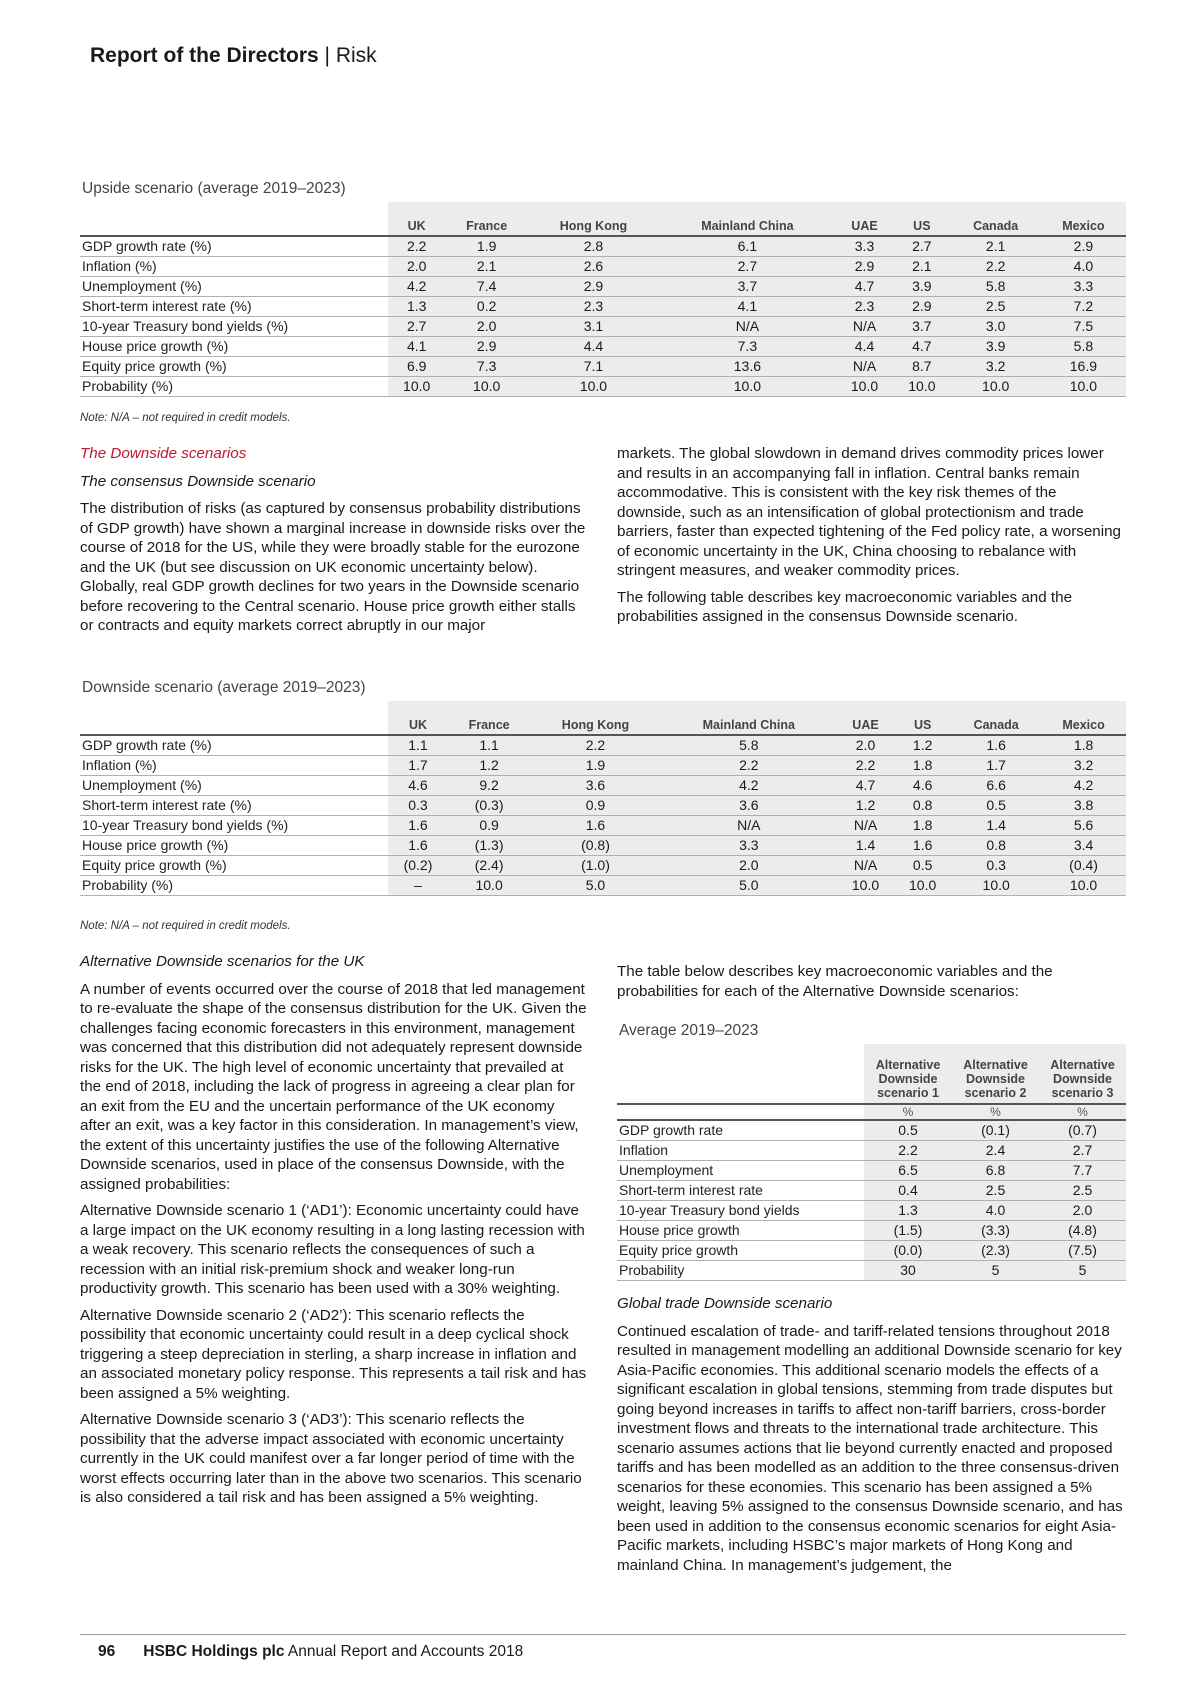 This screenshot has width=1196, height=1685. What do you see at coordinates (871, 1230) in the screenshot?
I see `table-row: House price growth (1.5) (3.3) (4.8)` at bounding box center [871, 1230].